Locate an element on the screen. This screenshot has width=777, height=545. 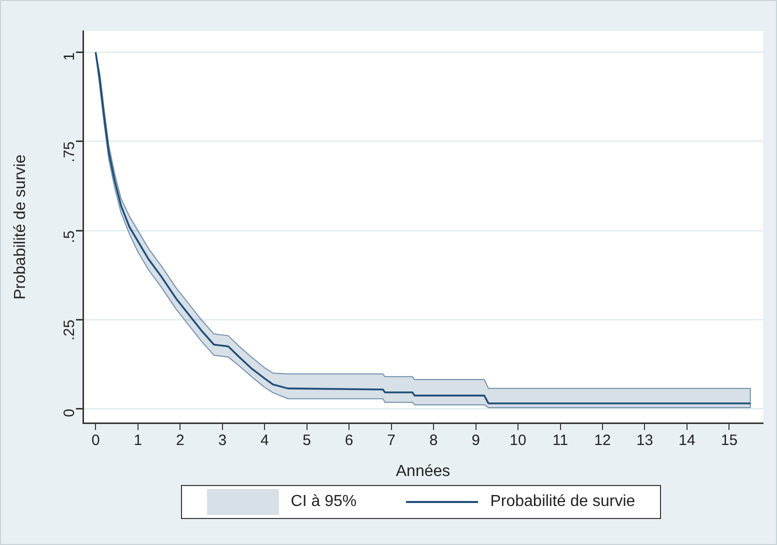
x-tick-label: 15 is located at coordinates (729, 441).